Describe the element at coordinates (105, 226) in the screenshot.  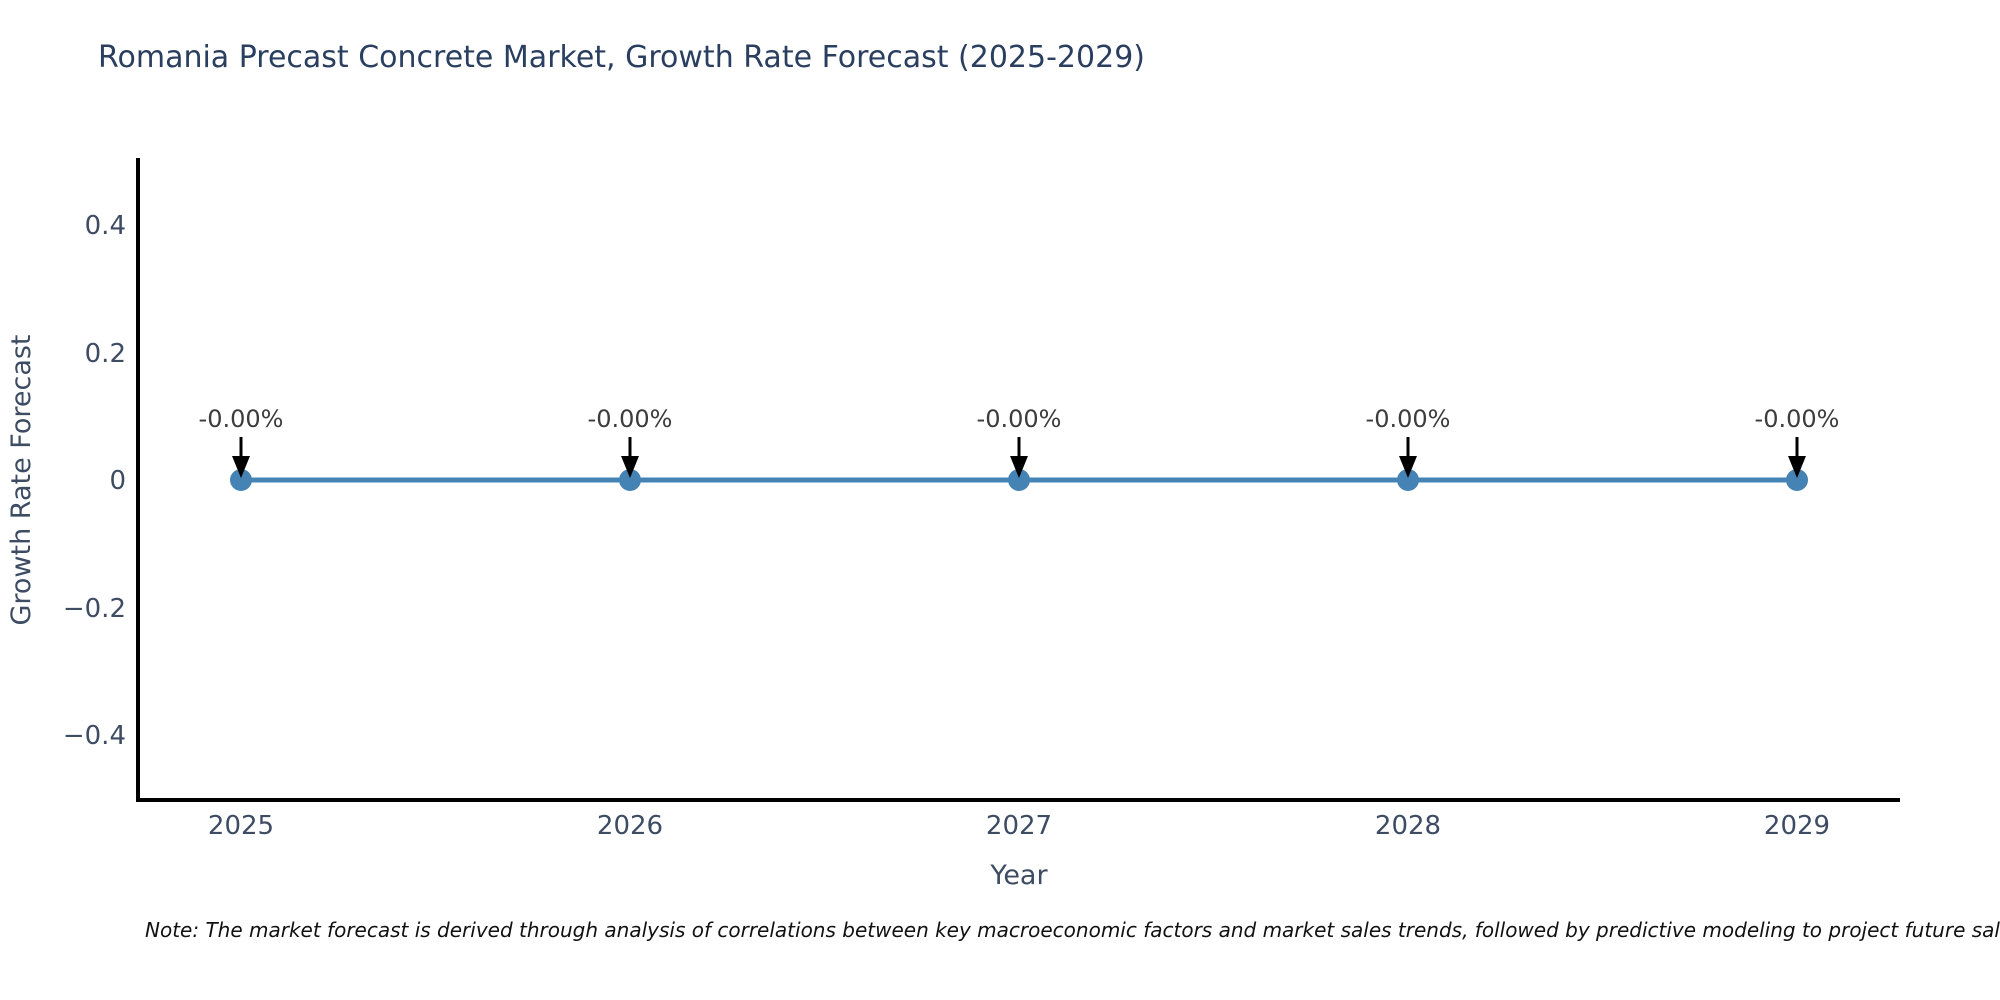
I see `y-tick-label: 0.4` at that location.